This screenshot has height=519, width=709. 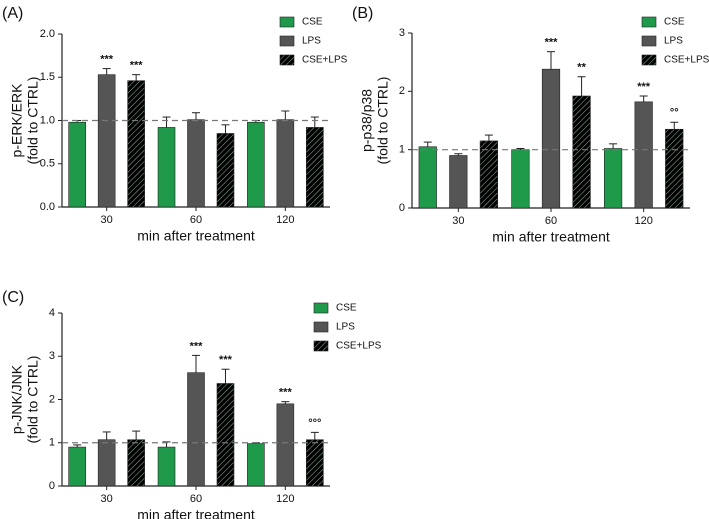 What do you see at coordinates (47, 164) in the screenshot?
I see `y-tick-label: 0.5` at bounding box center [47, 164].